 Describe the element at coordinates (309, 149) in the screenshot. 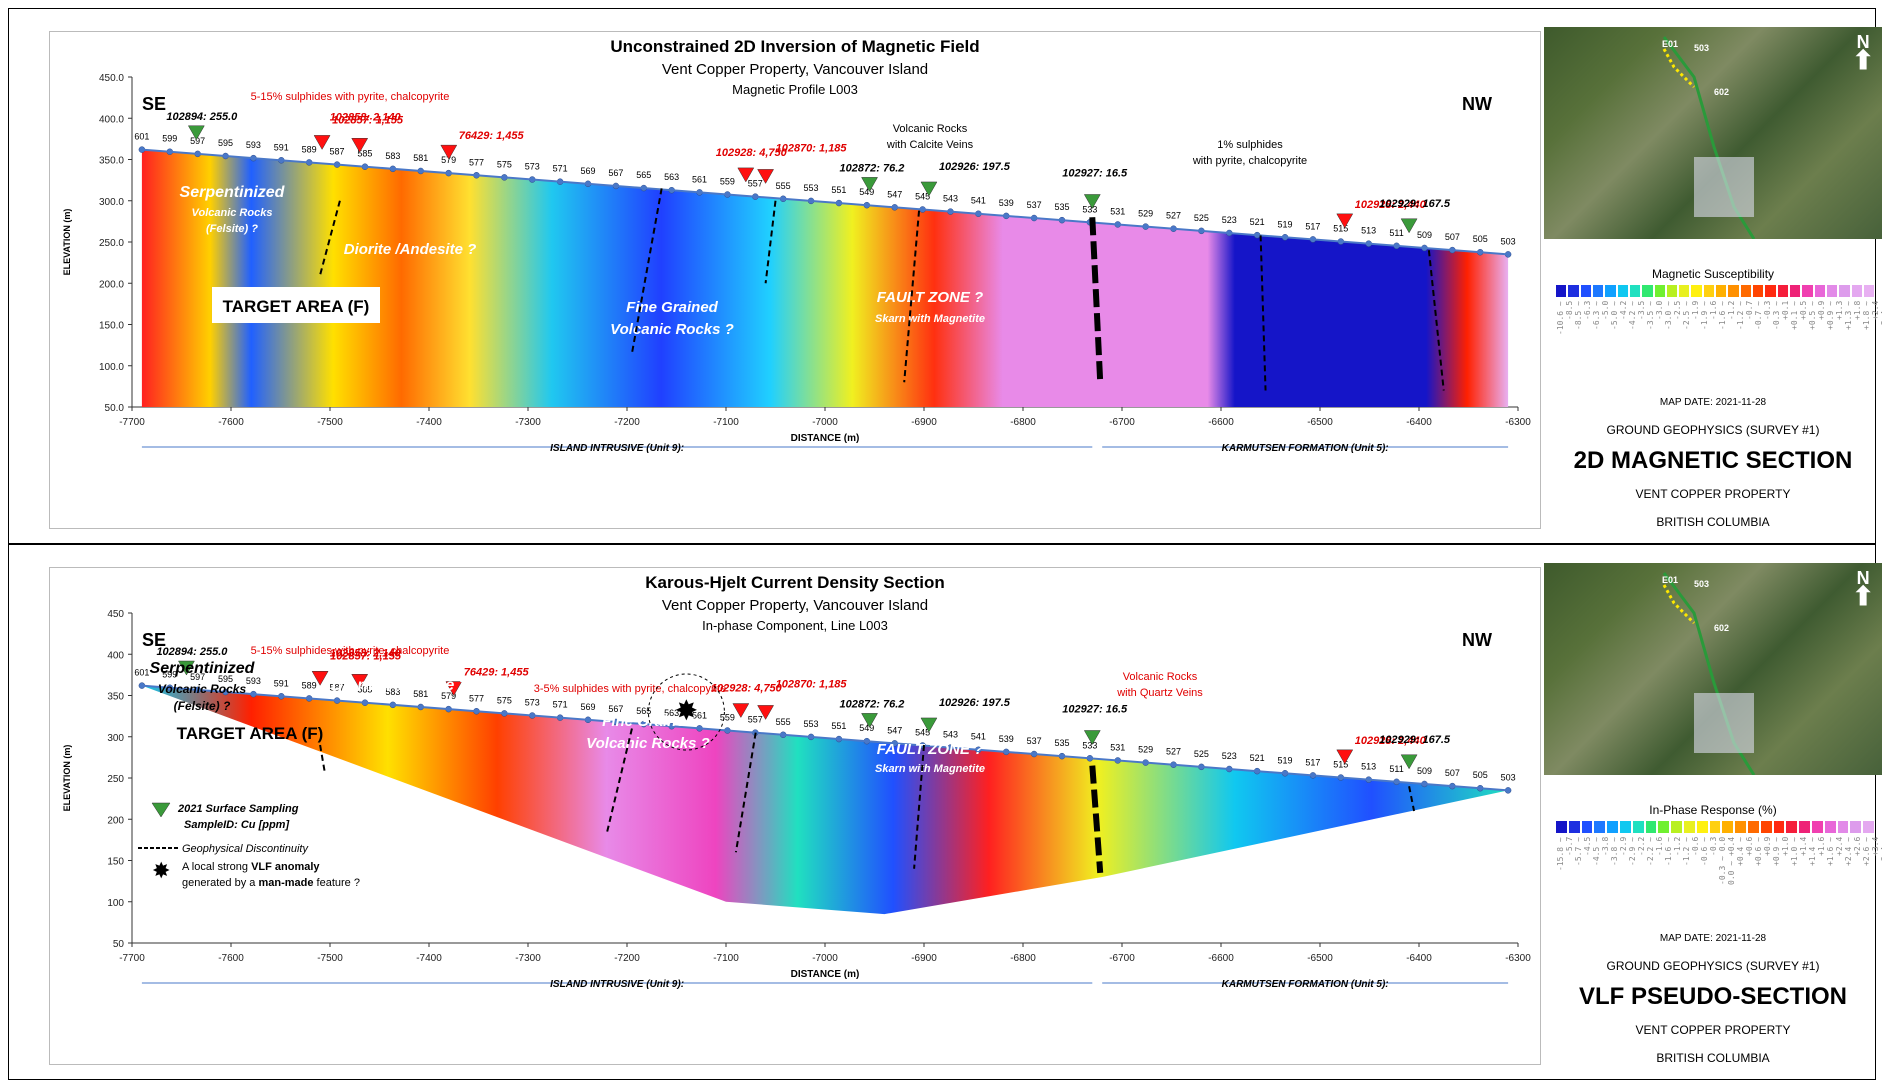

I see `station-label: 589` at that location.